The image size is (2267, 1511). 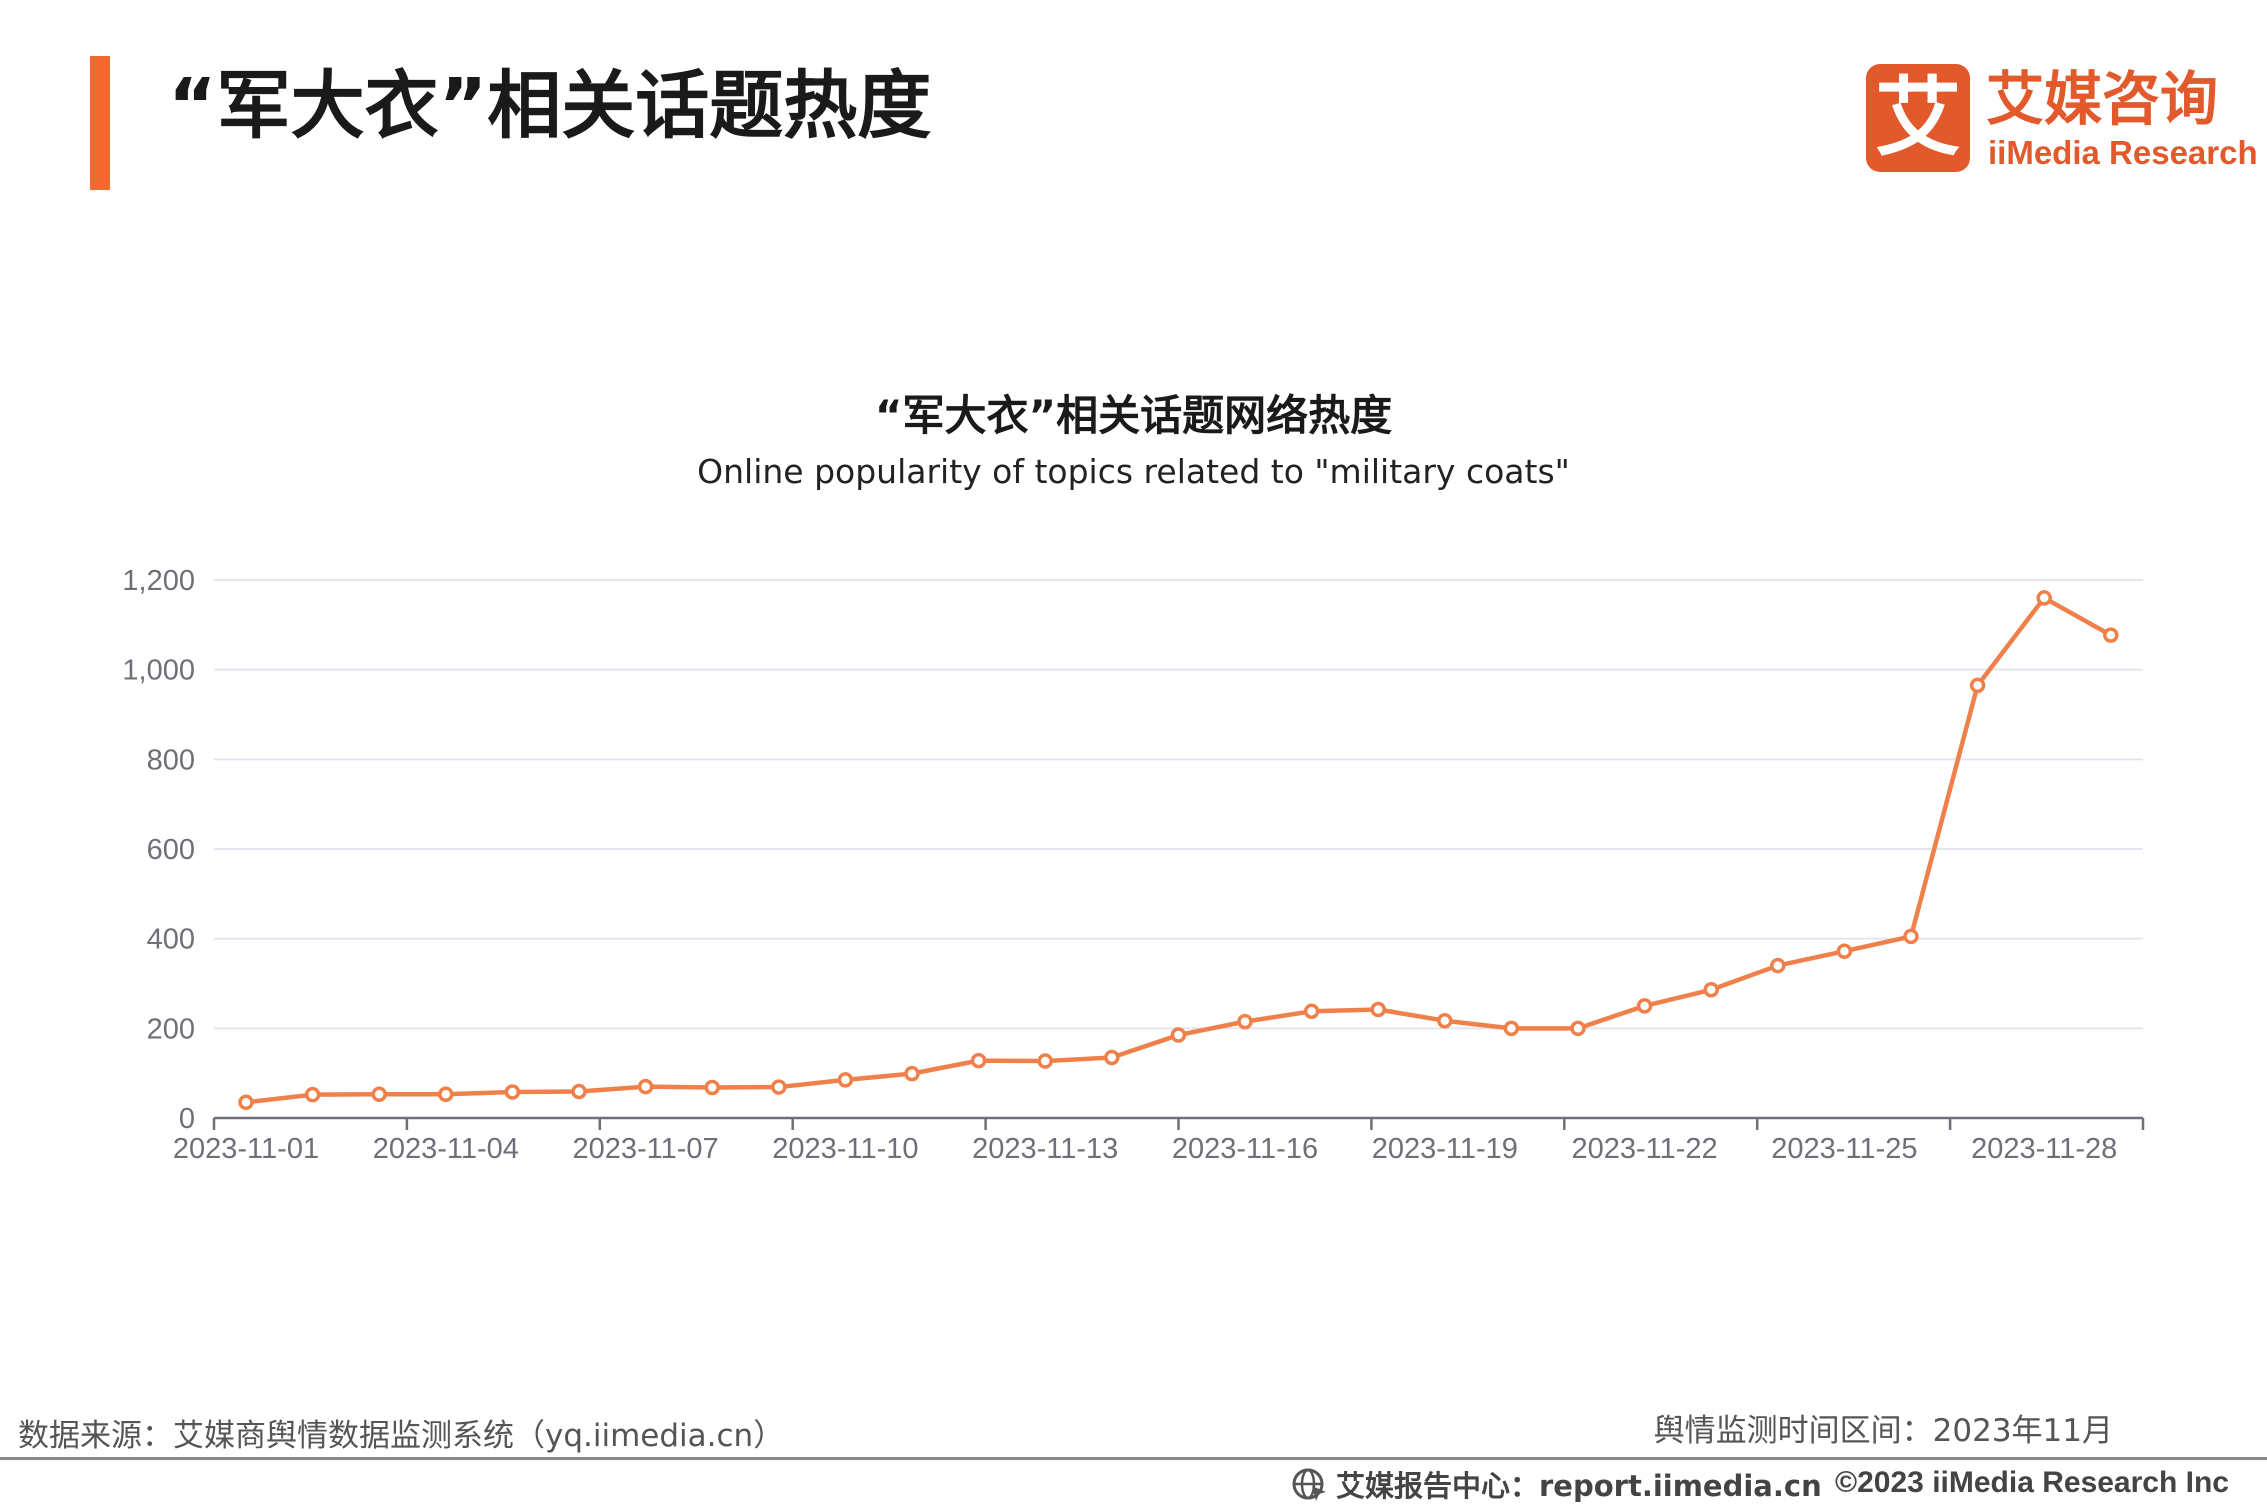 What do you see at coordinates (158, 581) in the screenshot?
I see `y-tick-label: 1,200` at bounding box center [158, 581].